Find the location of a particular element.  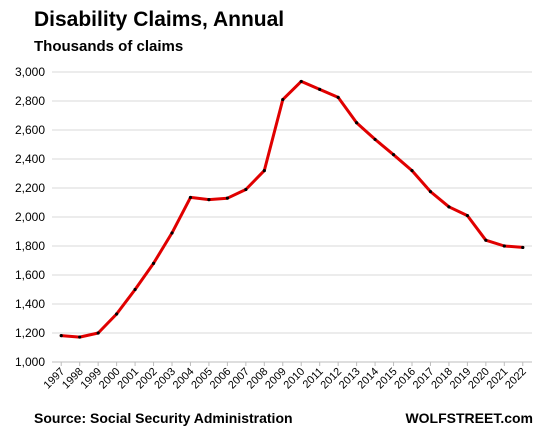

y-tick-label: 2,600 is located at coordinates (30, 130).